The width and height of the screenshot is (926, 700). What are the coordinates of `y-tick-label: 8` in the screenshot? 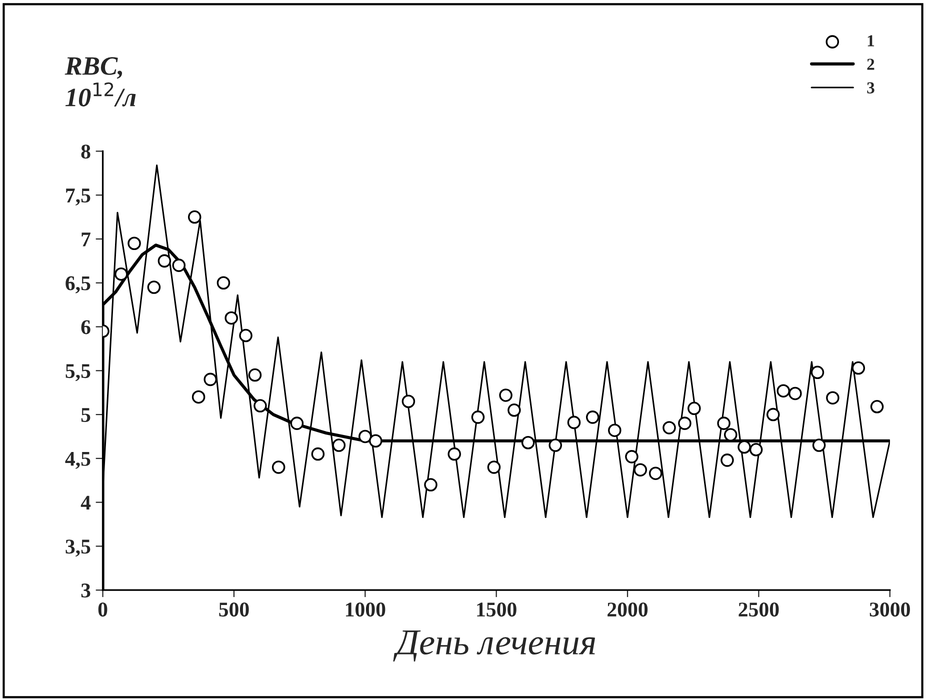 It's located at (85, 151).